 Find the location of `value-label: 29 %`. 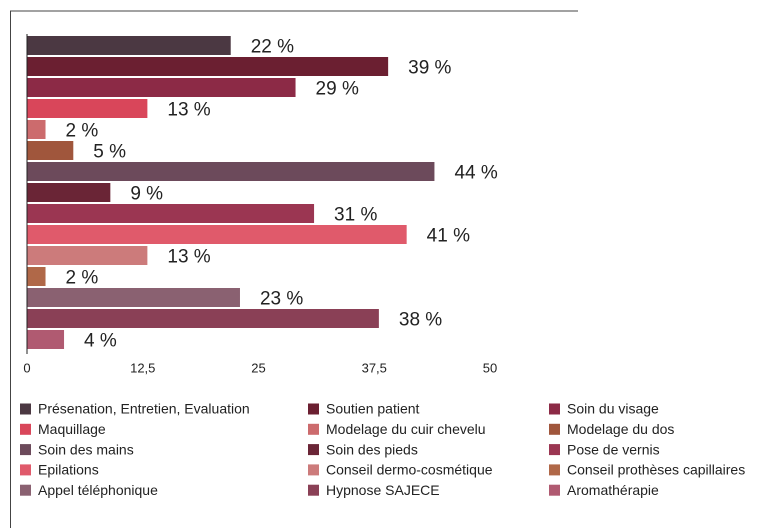

value-label: 29 % is located at coordinates (337, 89).